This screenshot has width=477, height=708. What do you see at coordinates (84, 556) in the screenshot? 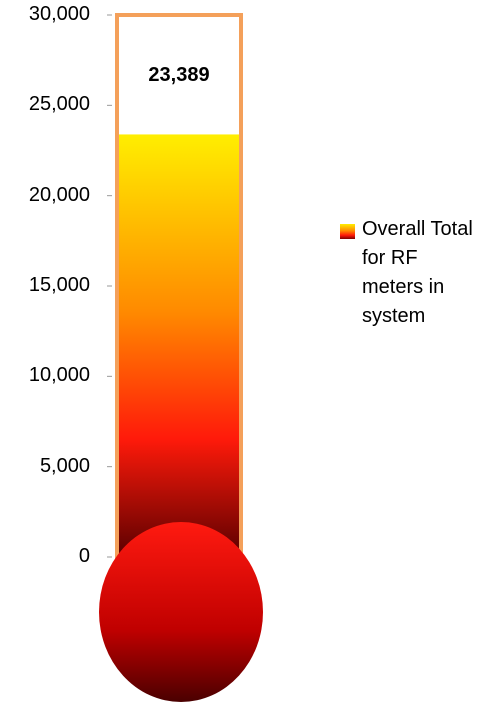
I see `y-tick-label: 0` at bounding box center [84, 556].